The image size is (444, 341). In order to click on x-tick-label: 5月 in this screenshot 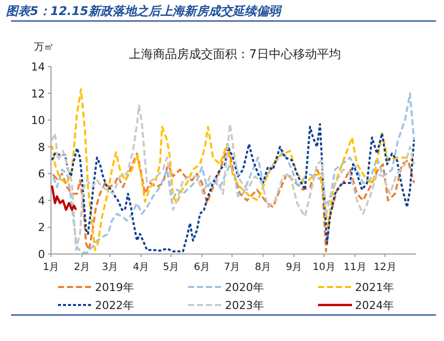, I will do `click(171, 267)`.